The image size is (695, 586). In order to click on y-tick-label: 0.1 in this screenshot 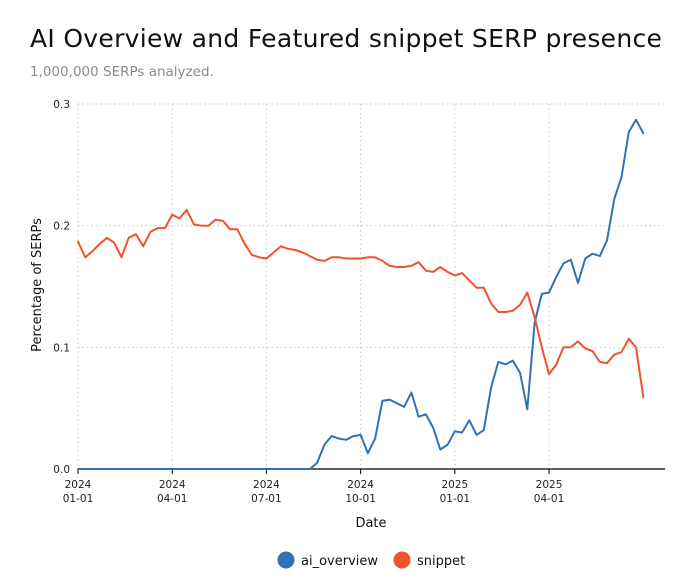, I will do `click(61, 348)`.